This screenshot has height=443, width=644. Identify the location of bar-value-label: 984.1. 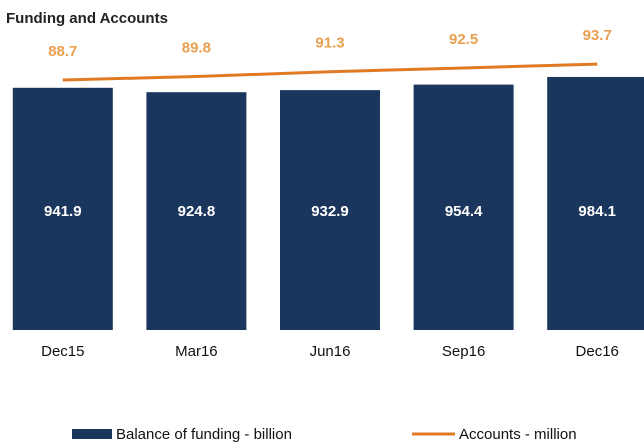
(597, 211).